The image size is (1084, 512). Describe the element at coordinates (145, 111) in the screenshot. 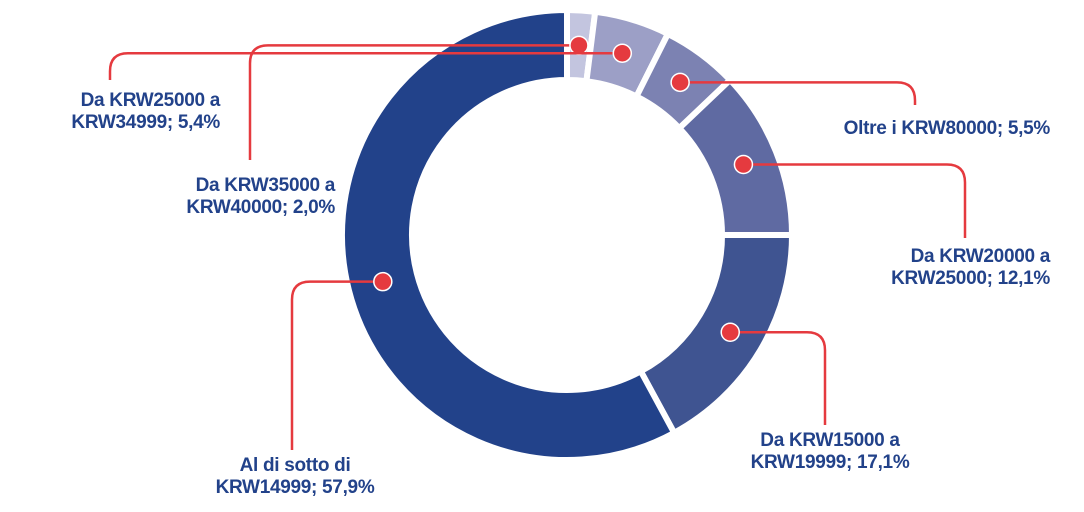

I see `data-label: Da KRW25000 a KRW34999; 5,4%` at that location.